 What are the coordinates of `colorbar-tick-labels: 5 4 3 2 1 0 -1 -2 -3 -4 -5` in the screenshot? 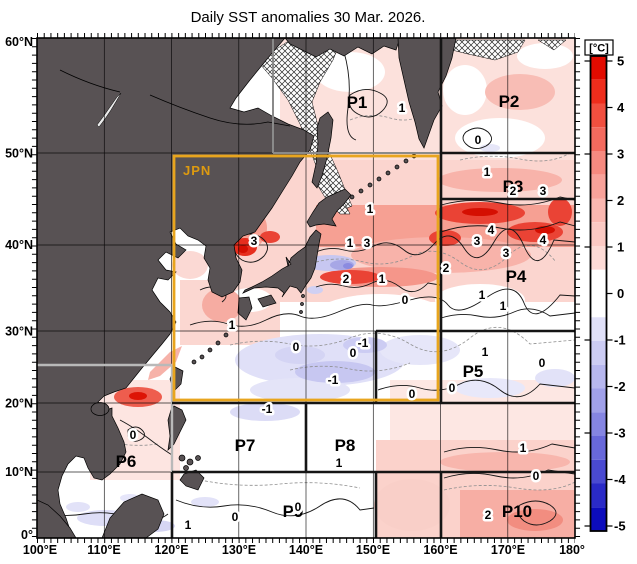 It's located at (620, 294).